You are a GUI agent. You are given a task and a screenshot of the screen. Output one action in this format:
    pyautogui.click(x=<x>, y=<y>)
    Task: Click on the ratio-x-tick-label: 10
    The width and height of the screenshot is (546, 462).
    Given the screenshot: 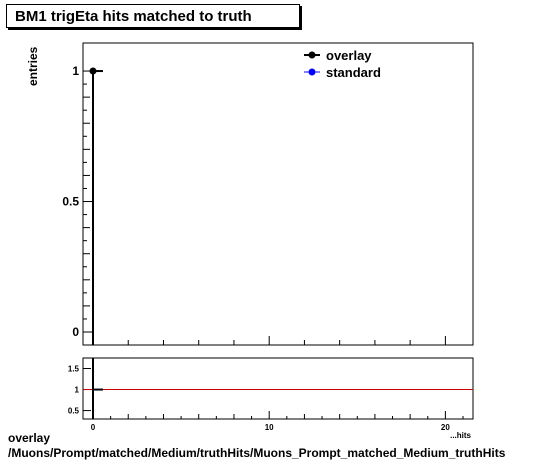 What is the action you would take?
    pyautogui.click(x=269, y=427)
    